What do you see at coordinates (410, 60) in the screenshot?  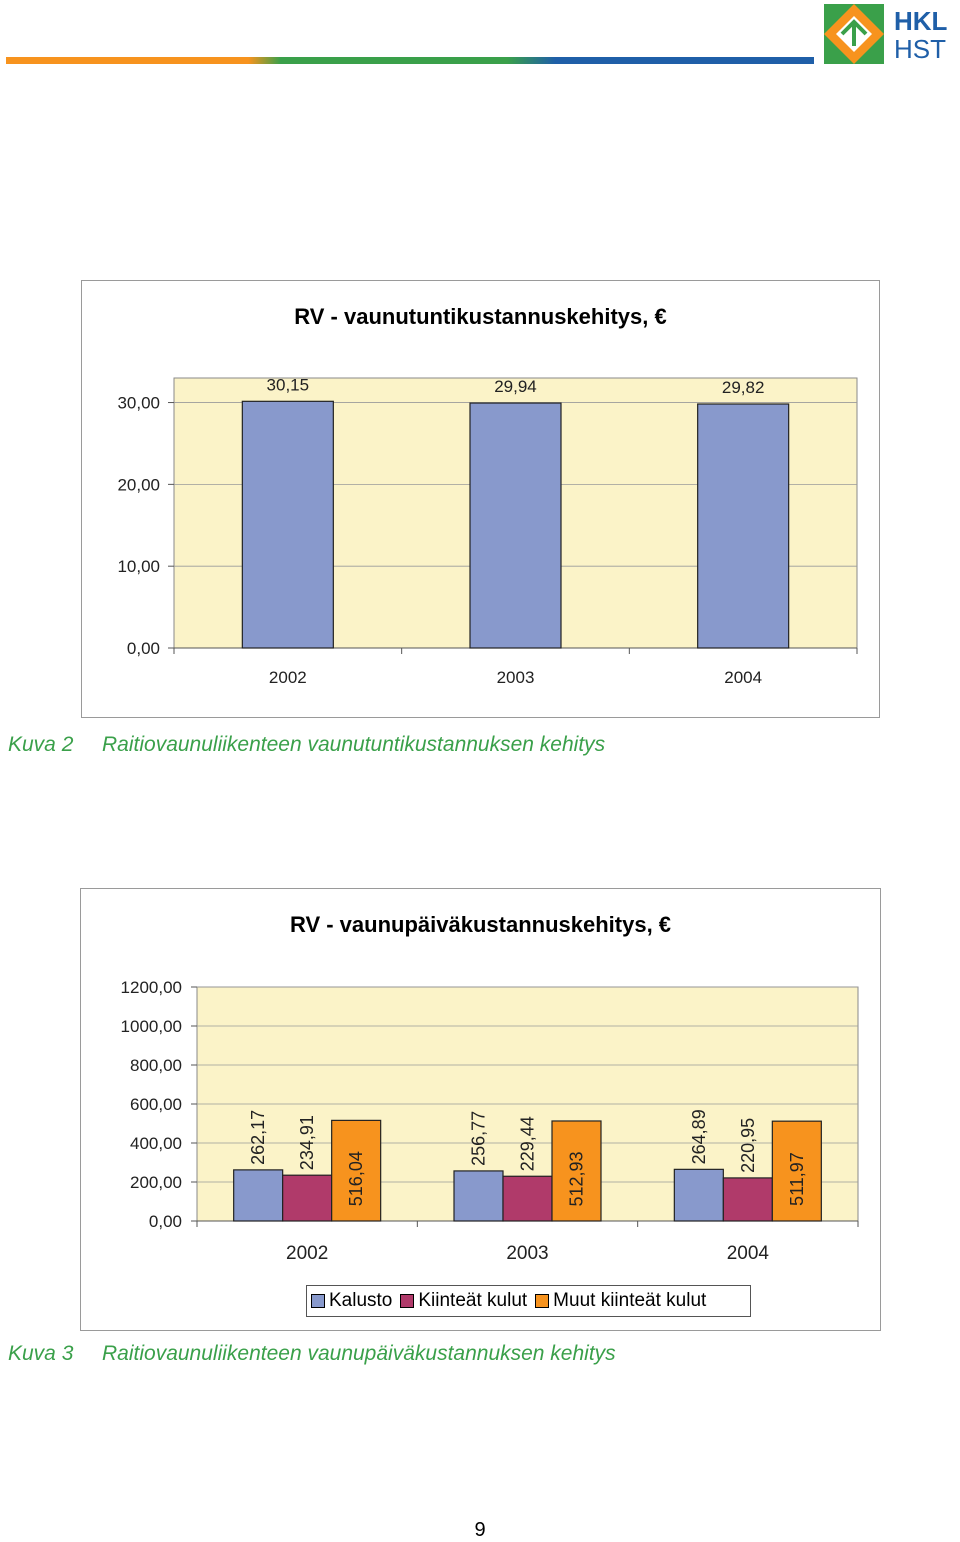 I see `header-color-bar` at bounding box center [410, 60].